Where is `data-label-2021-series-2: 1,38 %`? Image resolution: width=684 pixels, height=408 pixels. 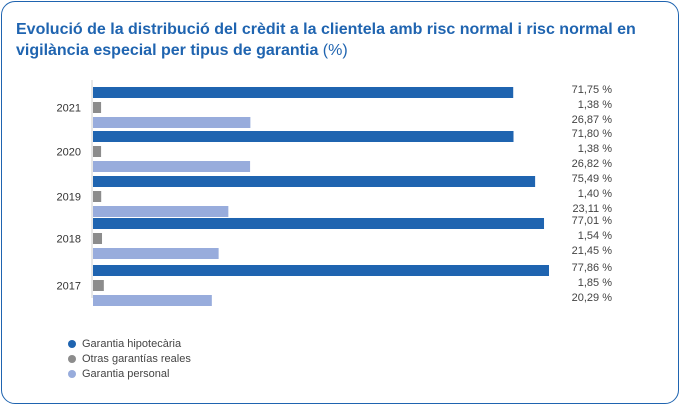 data-label-2021-series-2: 1,38 % is located at coordinates (595, 105).